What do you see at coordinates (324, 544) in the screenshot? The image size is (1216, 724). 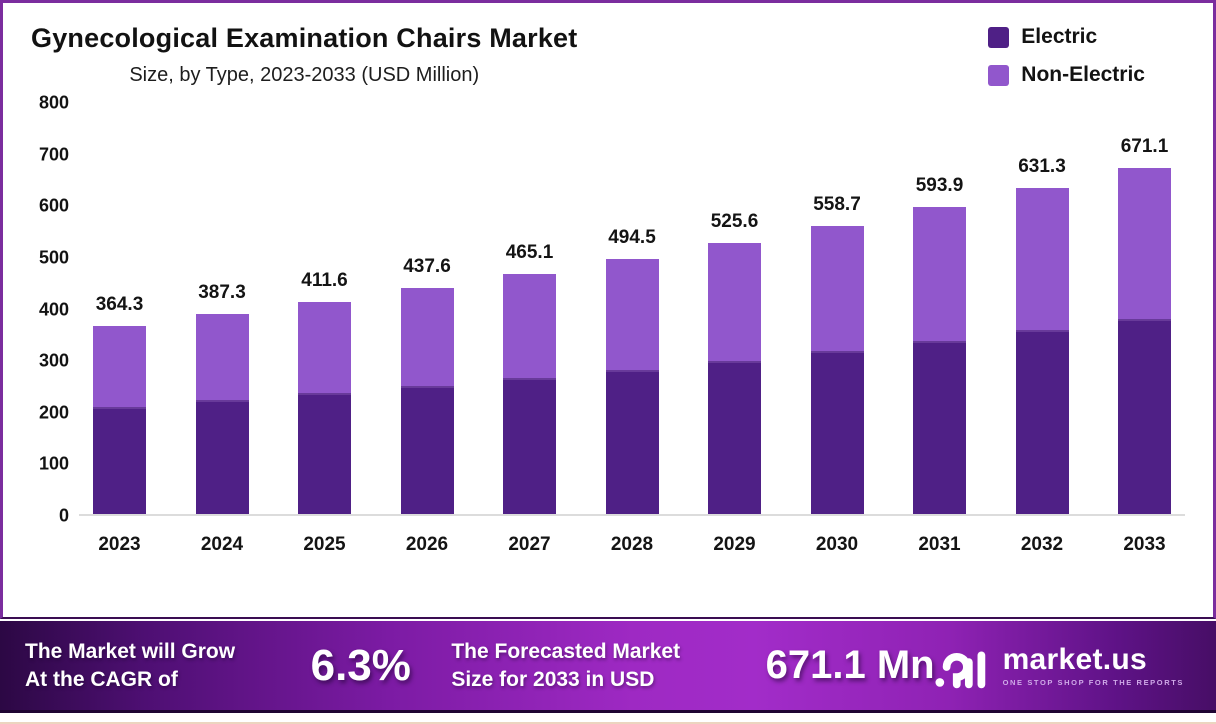 I see `x-axis-label: 2025` at bounding box center [324, 544].